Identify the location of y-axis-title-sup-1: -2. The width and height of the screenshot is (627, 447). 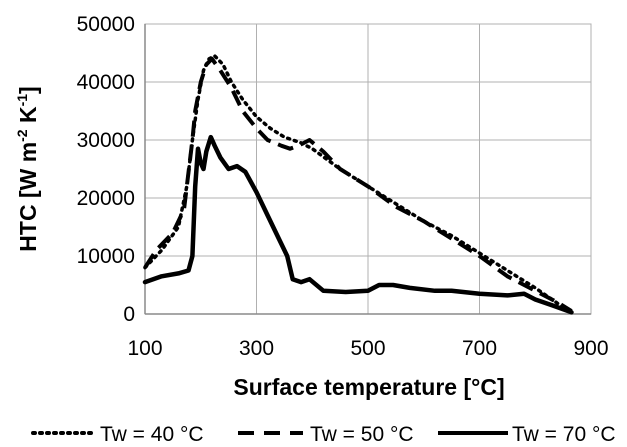
(22, 135).